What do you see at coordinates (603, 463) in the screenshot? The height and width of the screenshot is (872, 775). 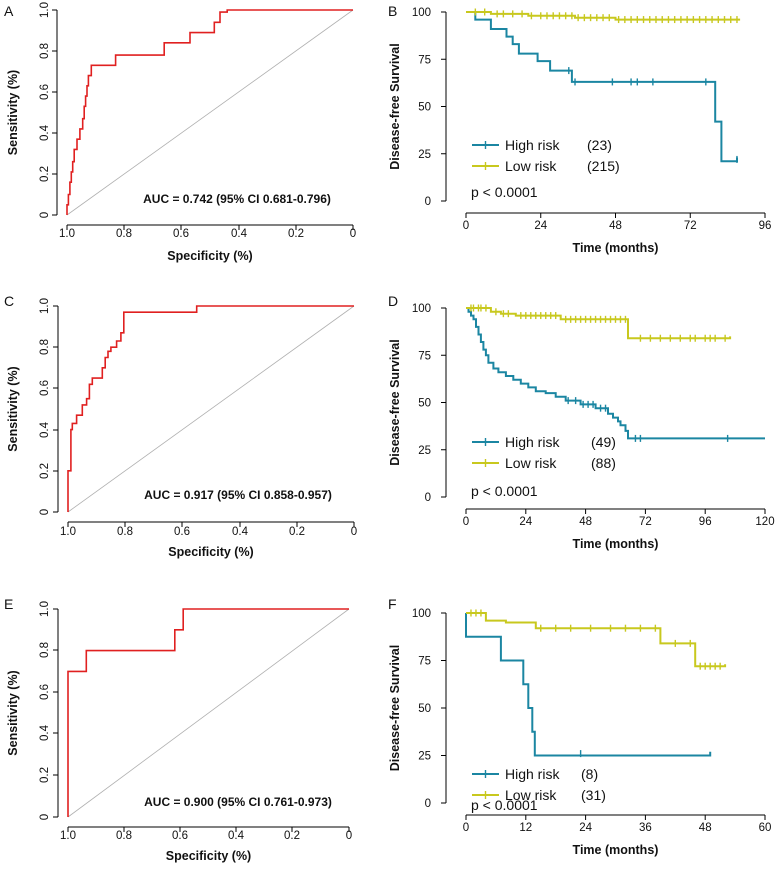 I see `panel-d-legend-low-count: (88)` at bounding box center [603, 463].